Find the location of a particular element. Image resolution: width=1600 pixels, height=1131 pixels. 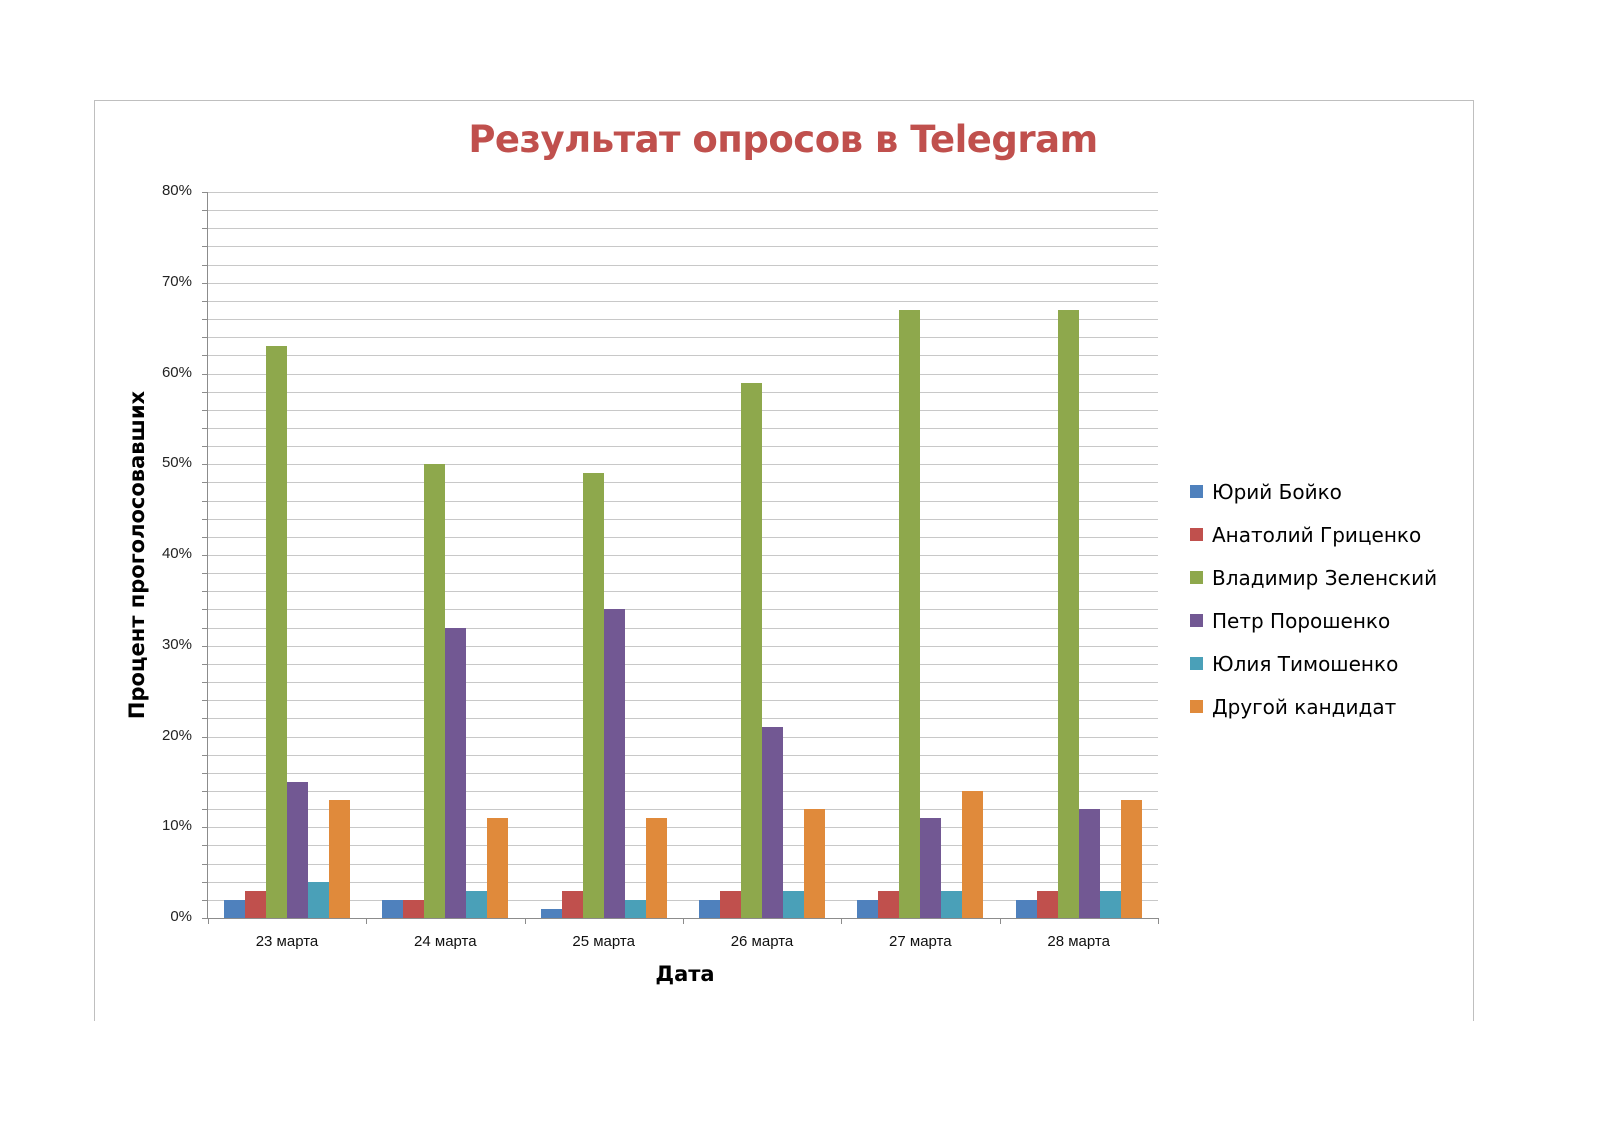

legend-label: Петр Порошенко is located at coordinates (1301, 620).